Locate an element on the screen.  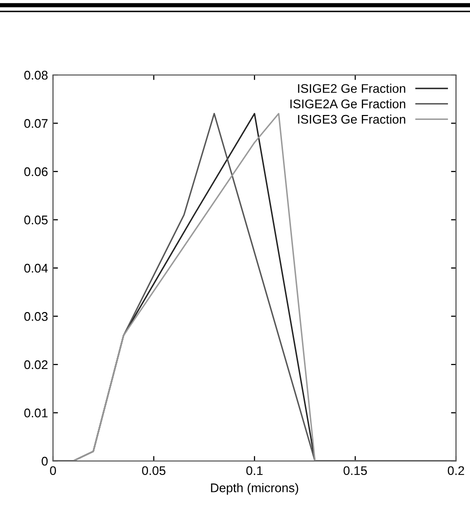
y-tick-label: 0.08 is located at coordinates (36, 75).